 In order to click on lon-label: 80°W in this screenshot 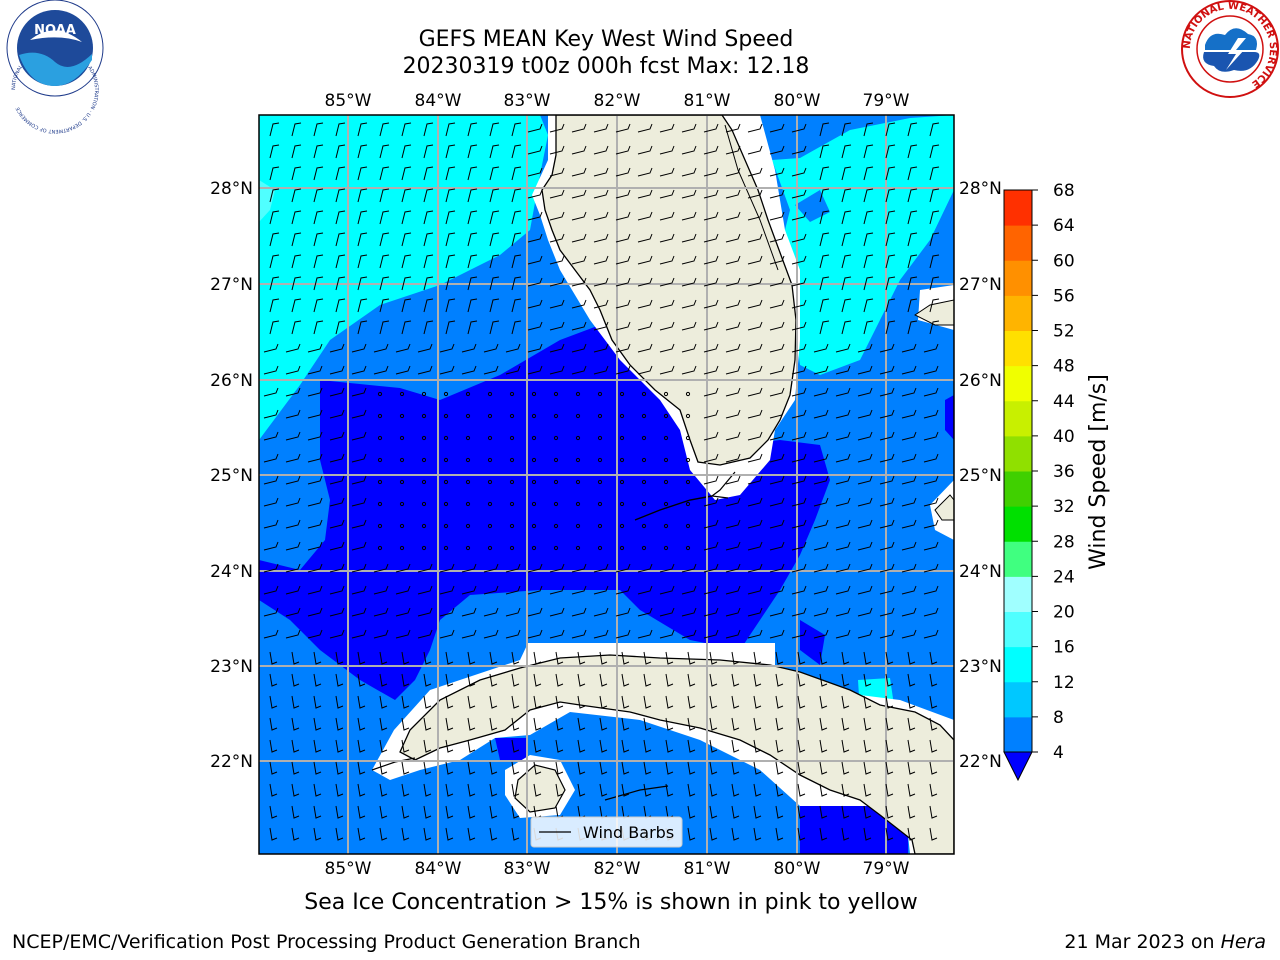, I will do `click(797, 101)`.